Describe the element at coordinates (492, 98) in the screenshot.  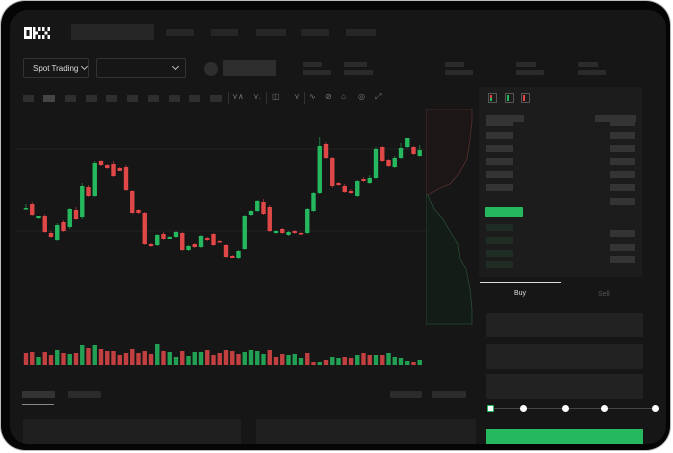
I see `both-sides-icon` at that location.